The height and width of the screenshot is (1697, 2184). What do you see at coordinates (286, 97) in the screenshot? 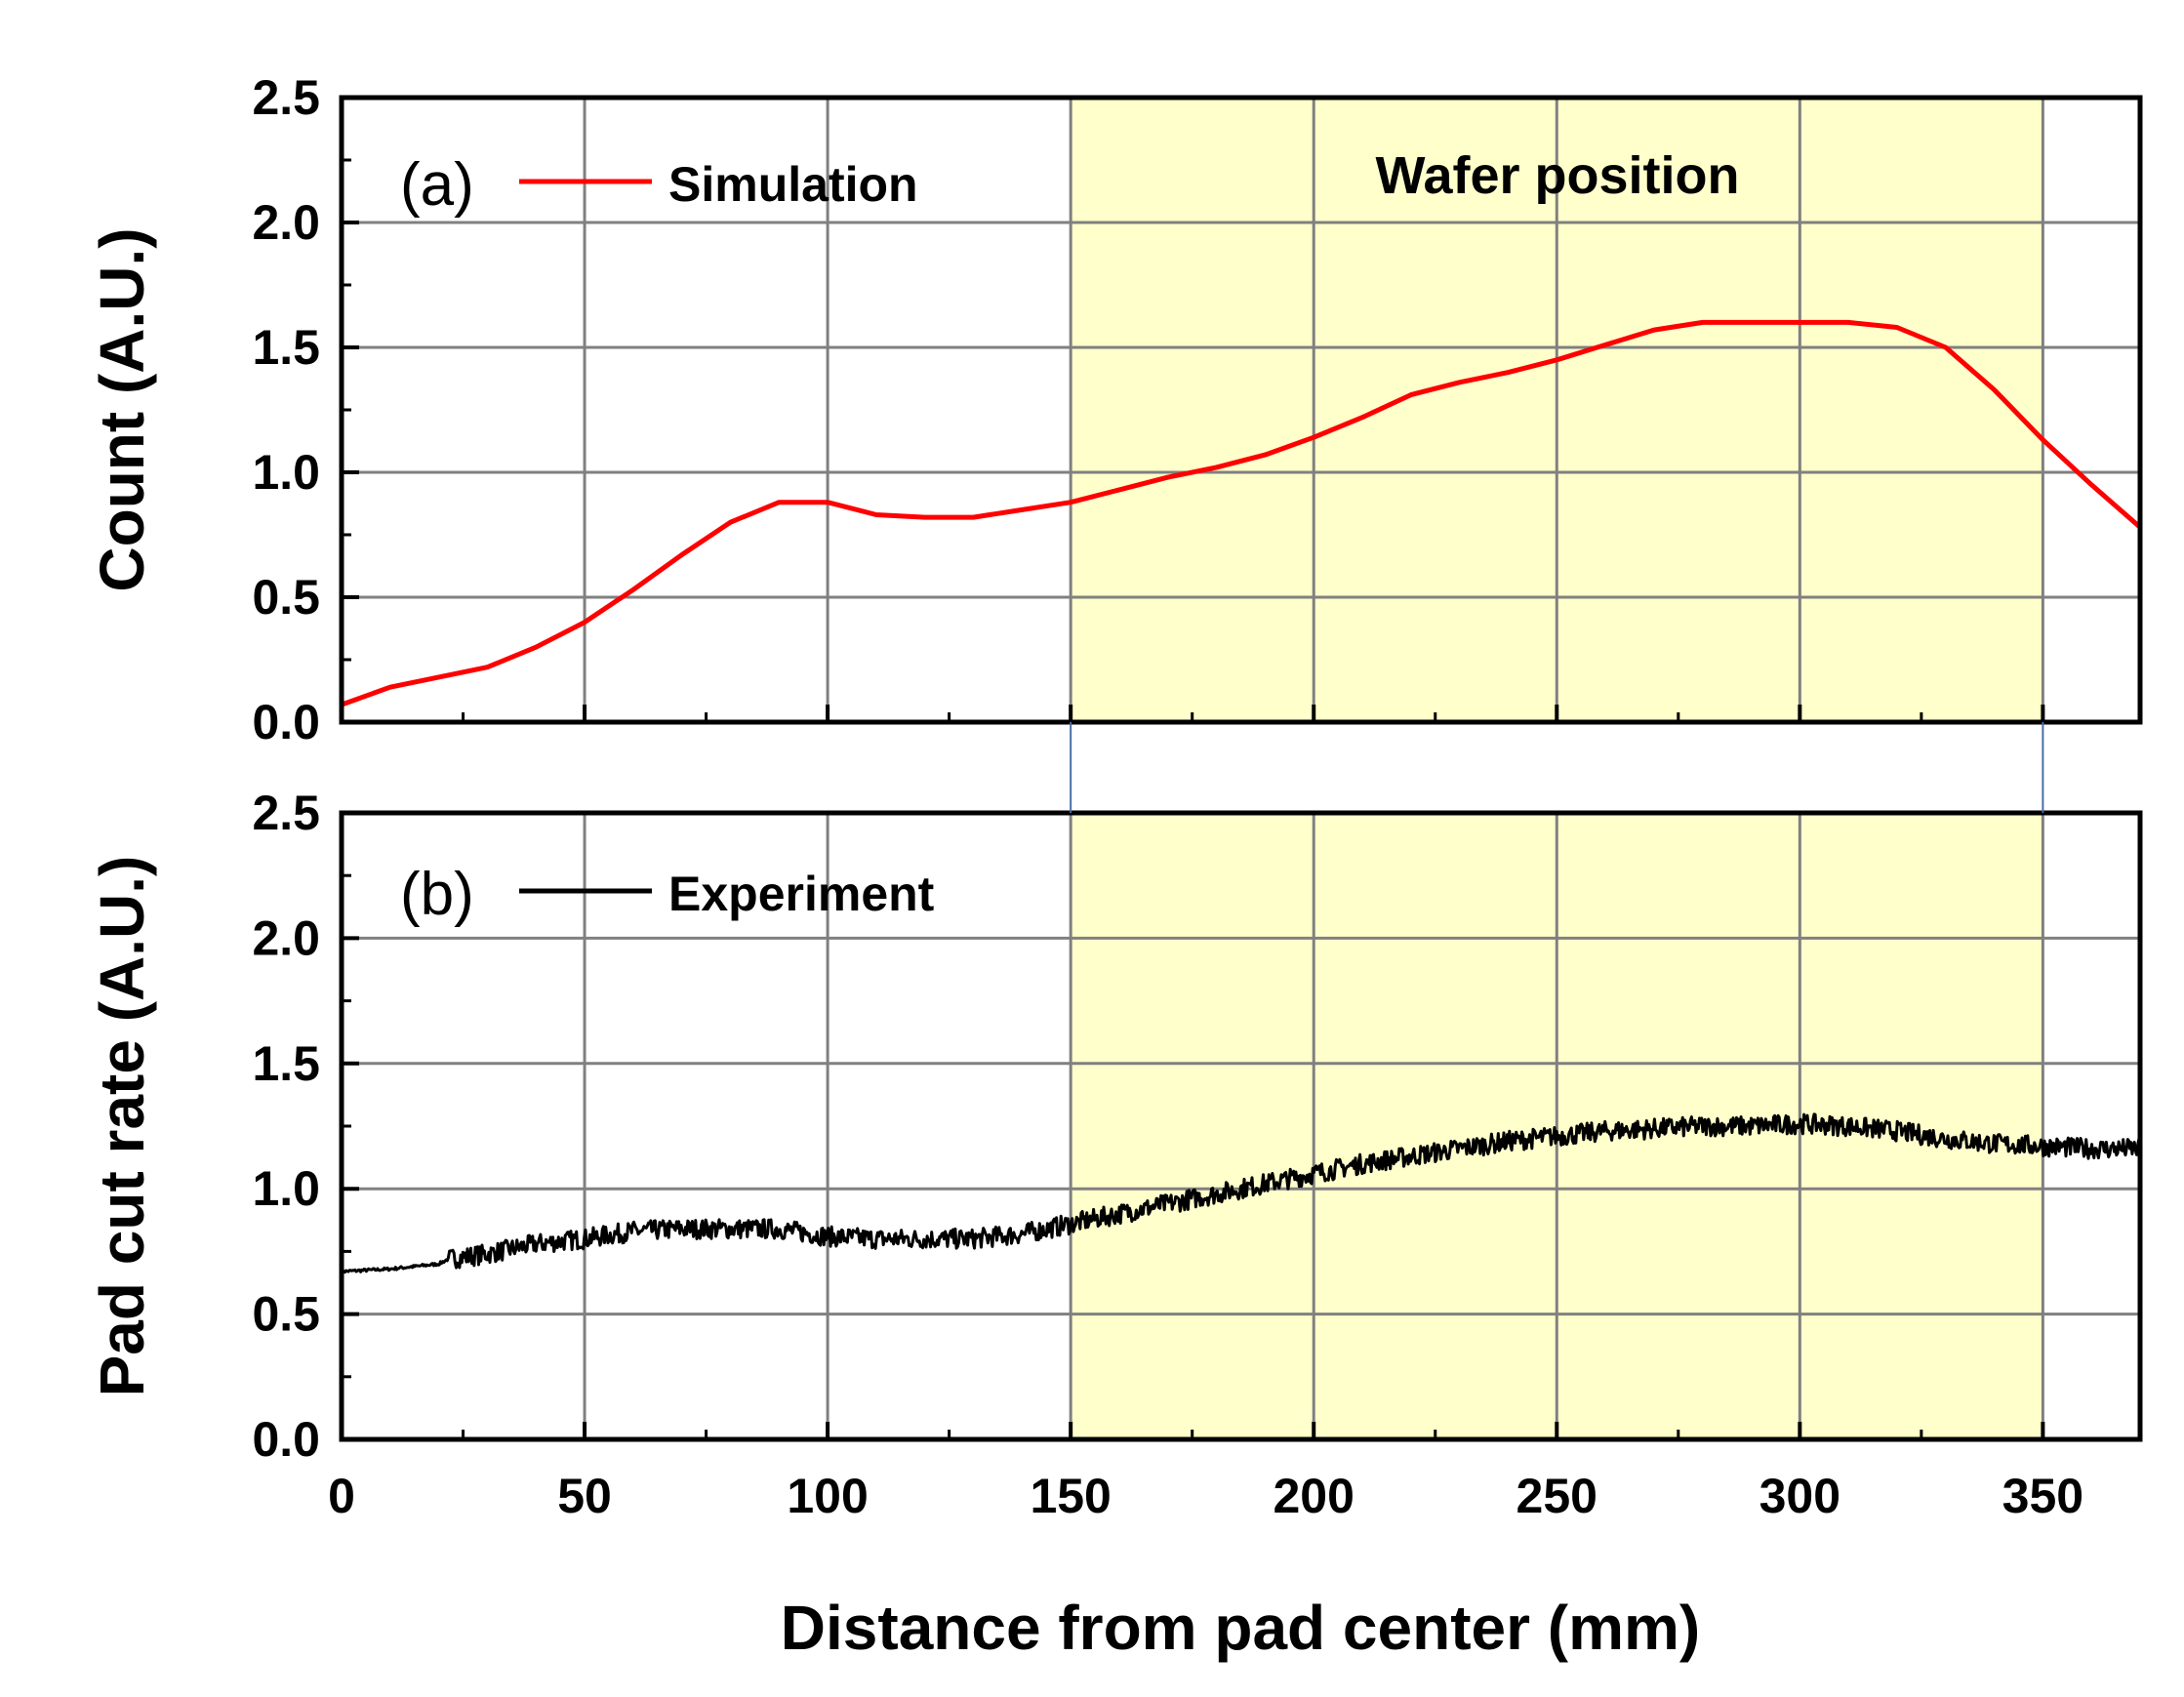
I see `panel-a-y-tick-label: 2.5` at bounding box center [286, 97].